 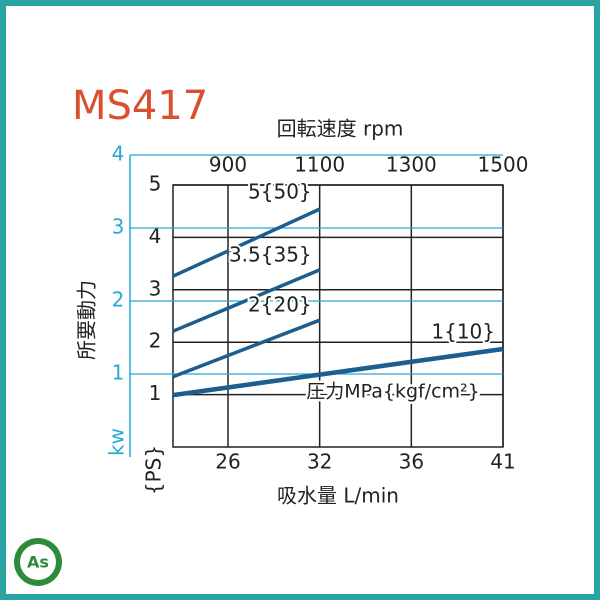 I want to click on series-label: 1{10}, so click(x=463, y=332).